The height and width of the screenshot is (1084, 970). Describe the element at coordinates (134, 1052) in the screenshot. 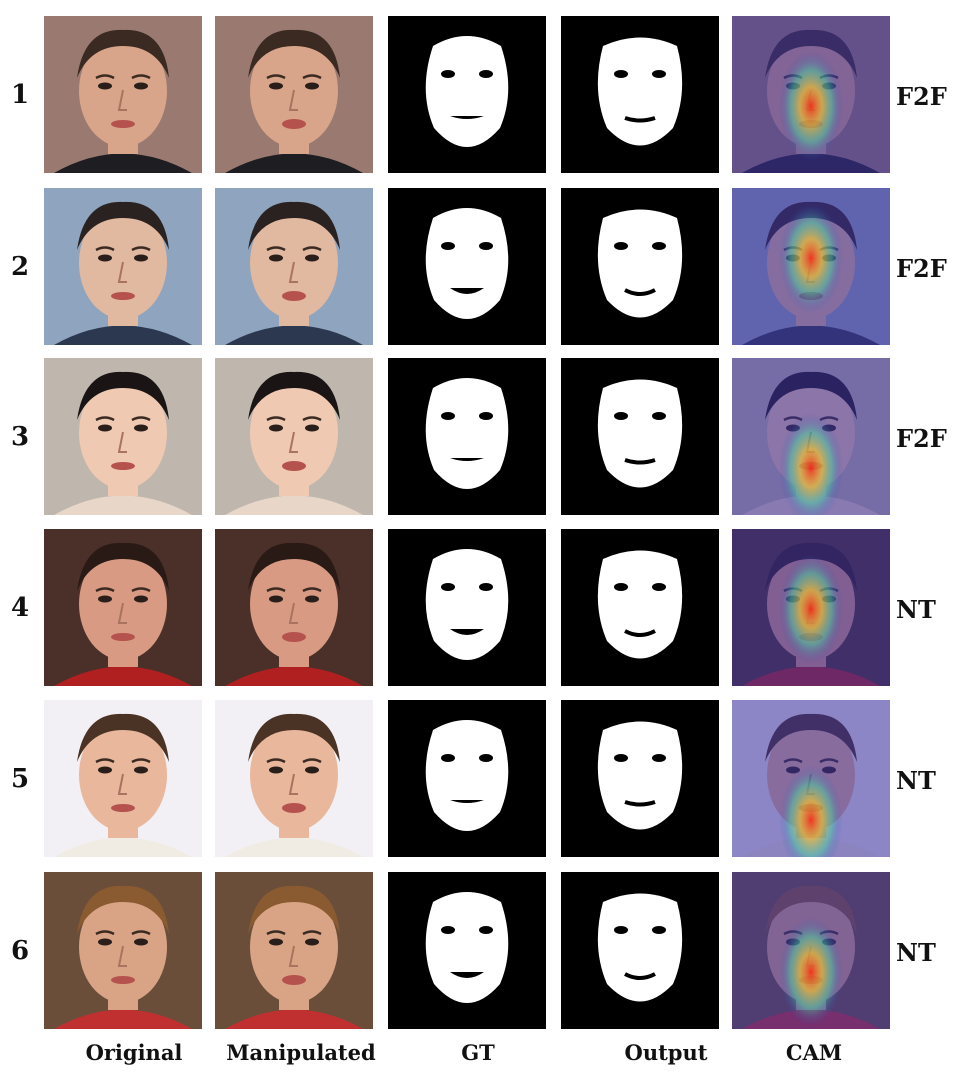

I see `column-label: Original` at that location.